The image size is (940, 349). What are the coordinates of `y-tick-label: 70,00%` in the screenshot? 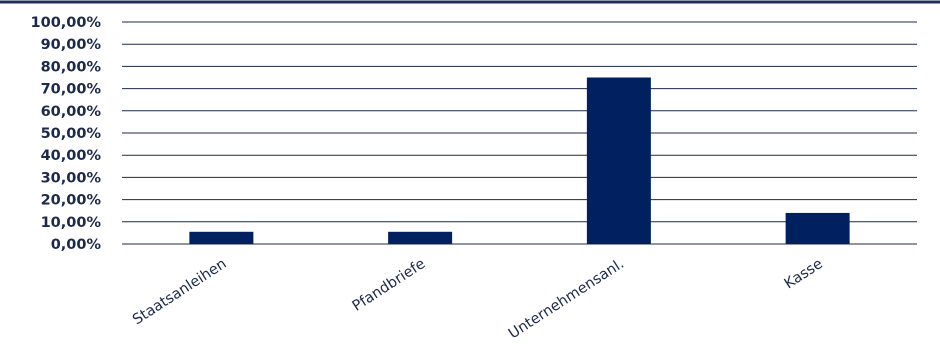 It's located at (71, 90).